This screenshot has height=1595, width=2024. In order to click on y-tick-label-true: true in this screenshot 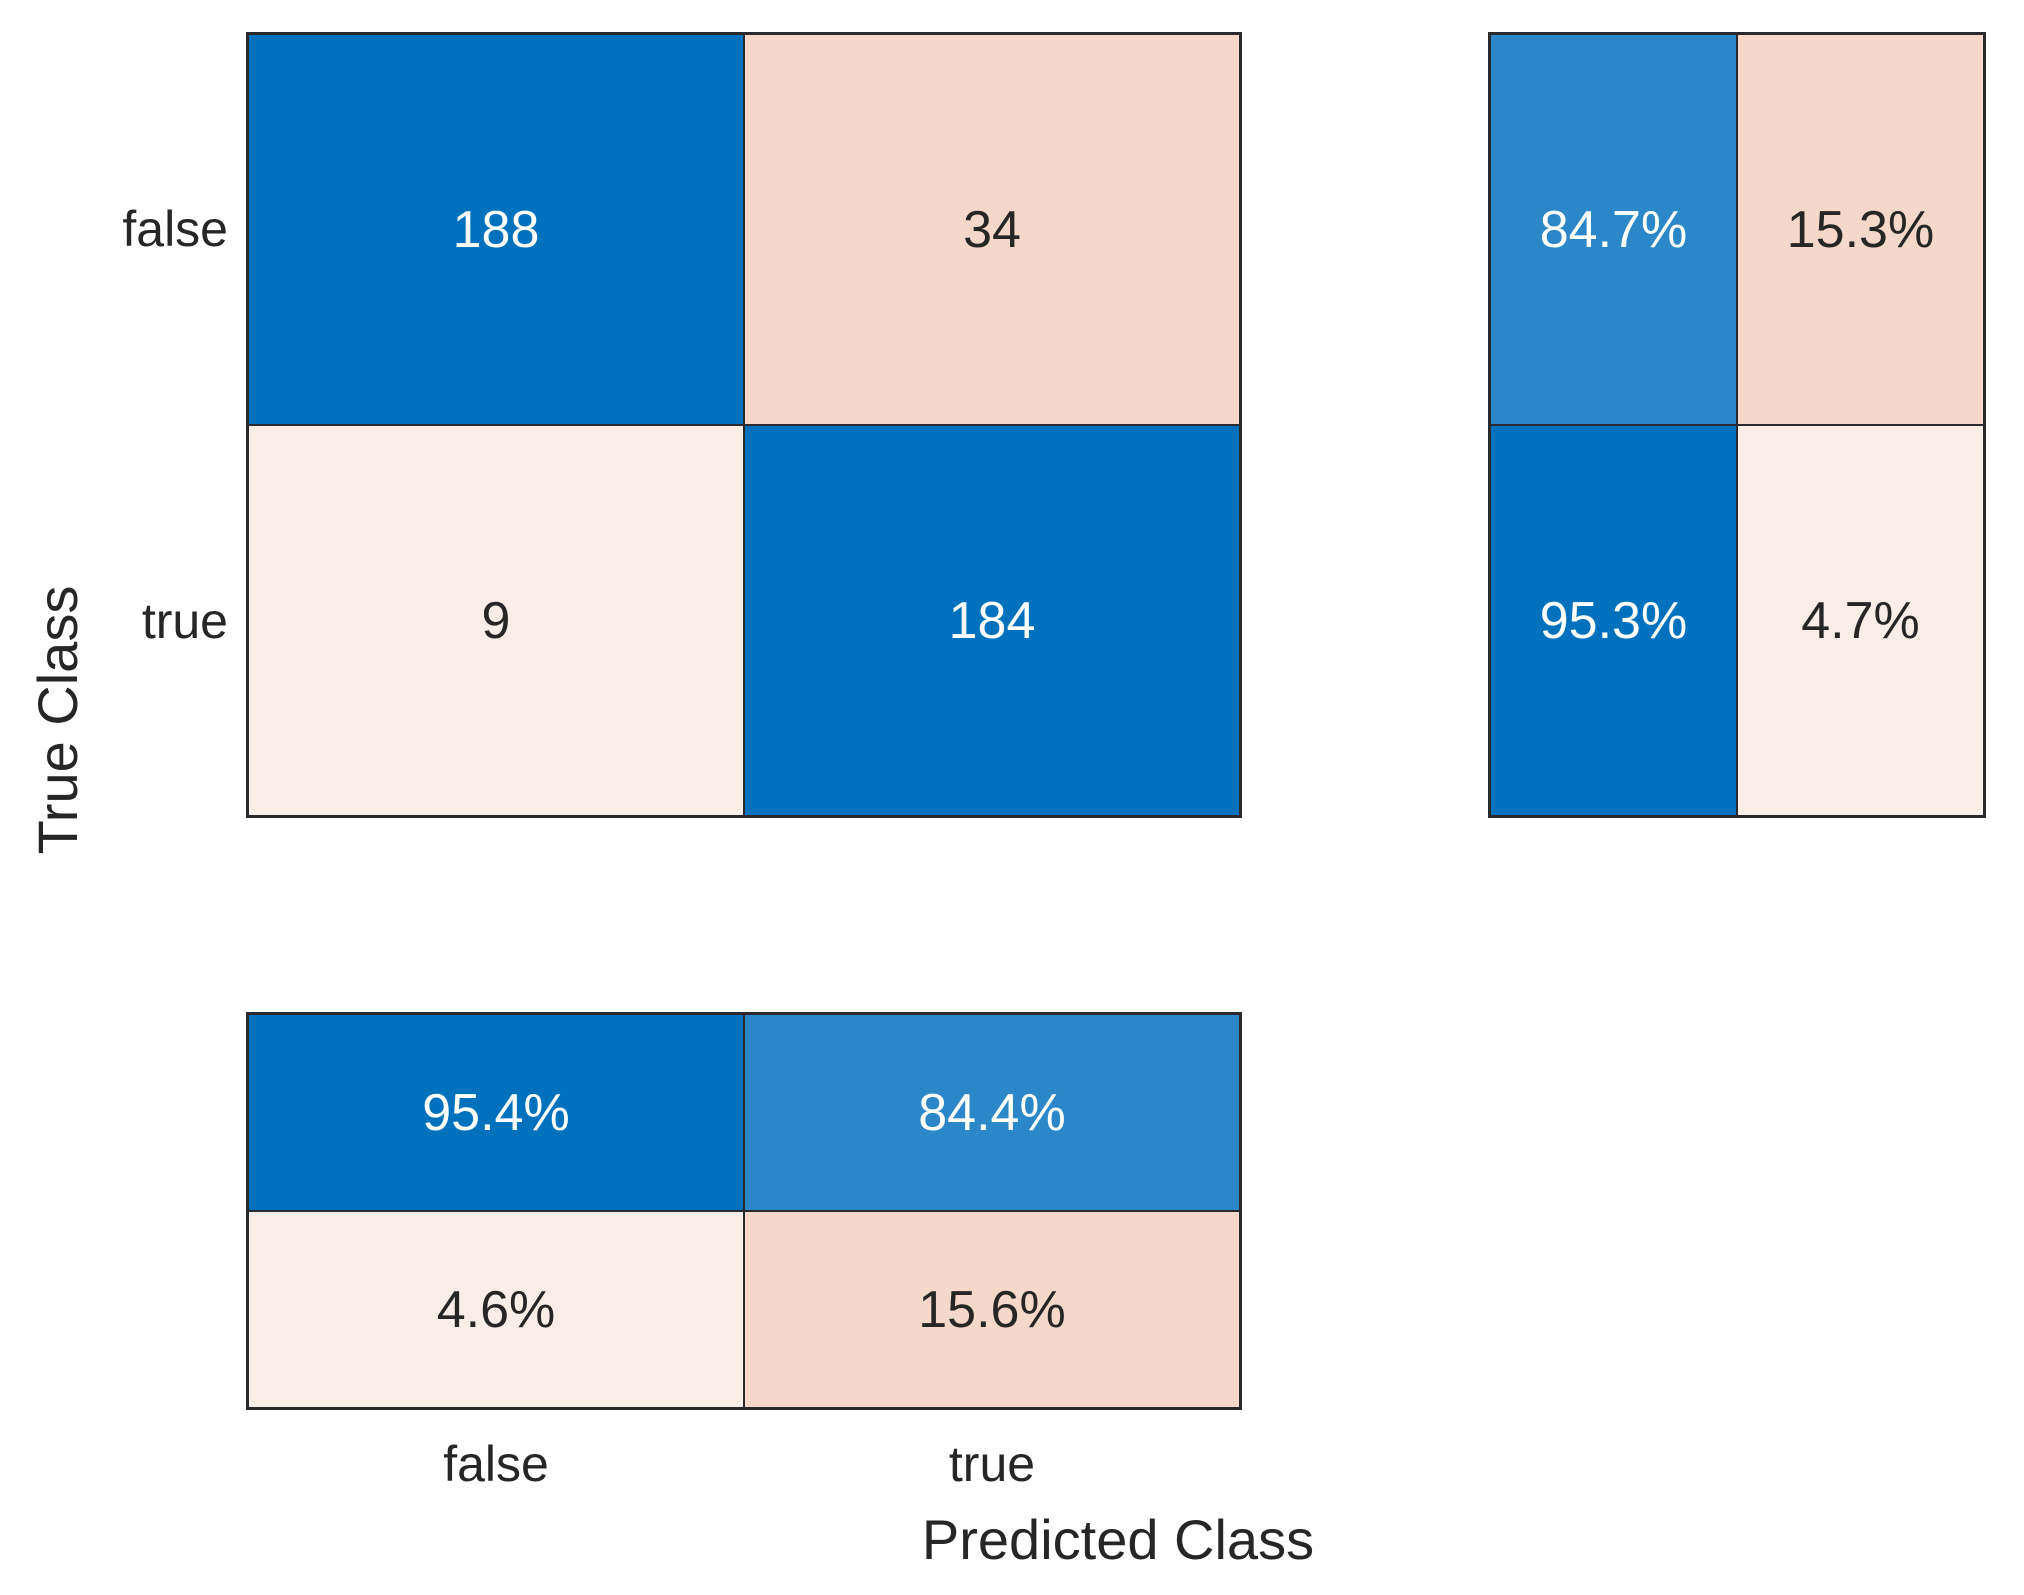, I will do `click(184, 621)`.